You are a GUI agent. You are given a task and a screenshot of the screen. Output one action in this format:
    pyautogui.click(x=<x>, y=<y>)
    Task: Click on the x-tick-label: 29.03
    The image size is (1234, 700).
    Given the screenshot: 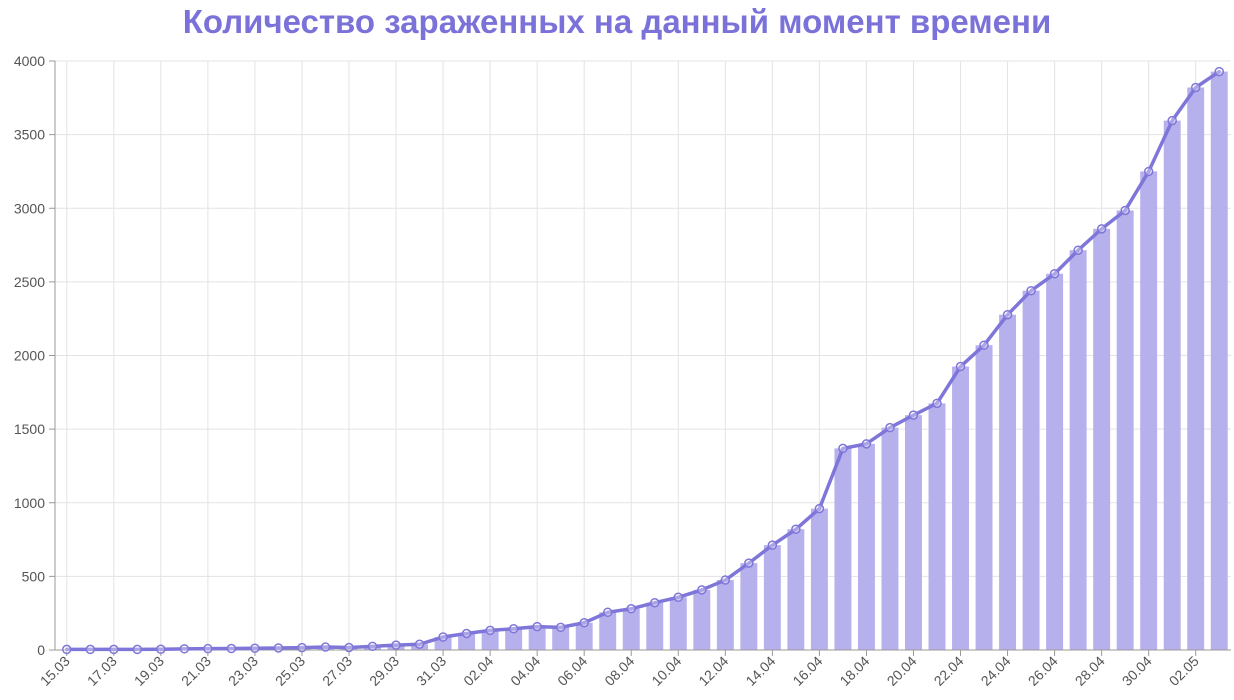 What is the action you would take?
    pyautogui.click(x=384, y=671)
    